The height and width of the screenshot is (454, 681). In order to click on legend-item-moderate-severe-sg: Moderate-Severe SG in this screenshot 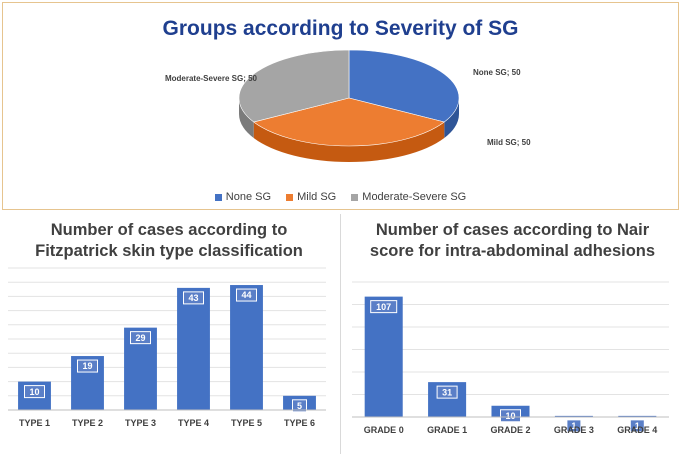, I will do `click(408, 197)`.